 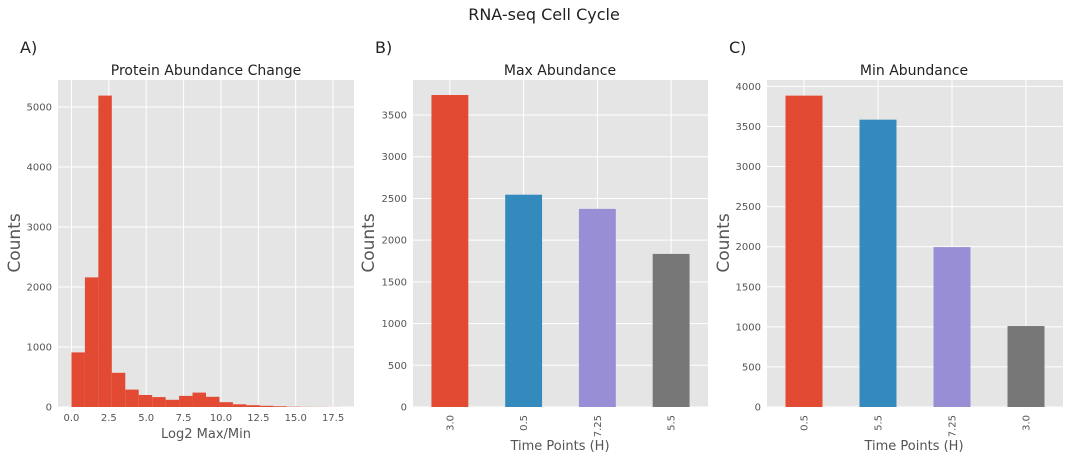 What do you see at coordinates (369, 242) in the screenshot?
I see `panel-b-ylabel: Counts` at bounding box center [369, 242].